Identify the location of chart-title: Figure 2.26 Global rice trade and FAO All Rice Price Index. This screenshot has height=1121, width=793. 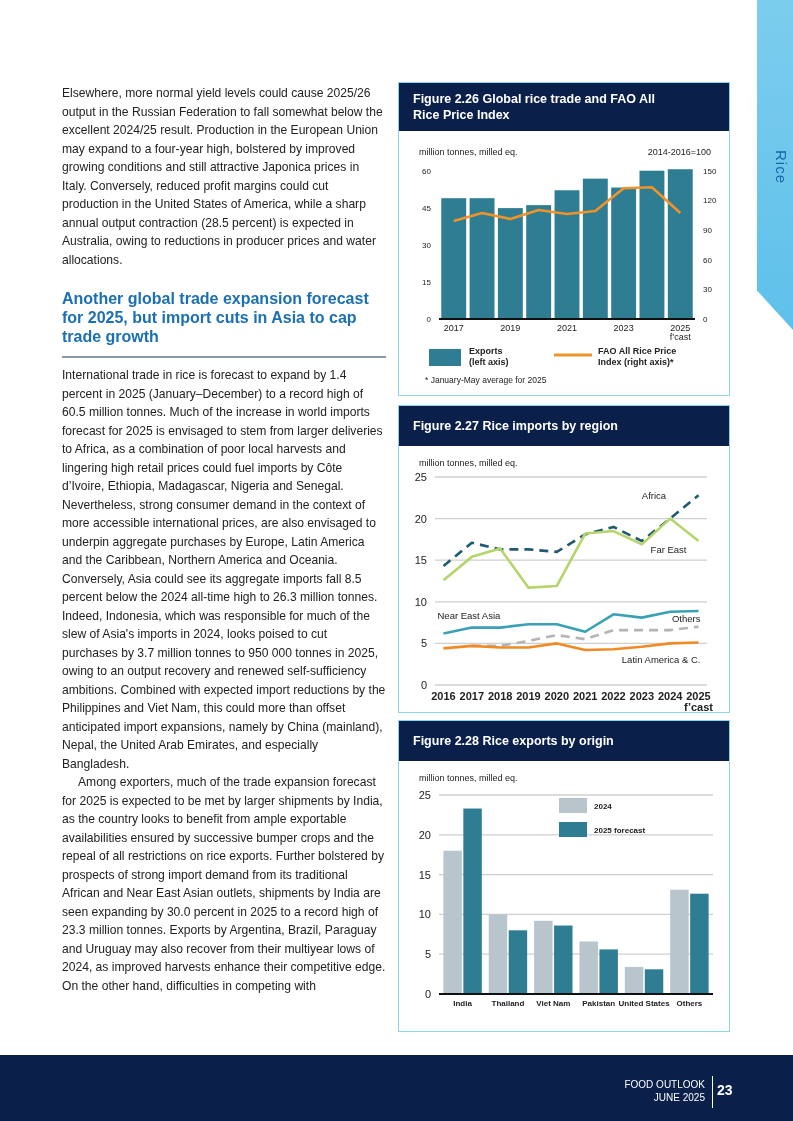
(534, 107).